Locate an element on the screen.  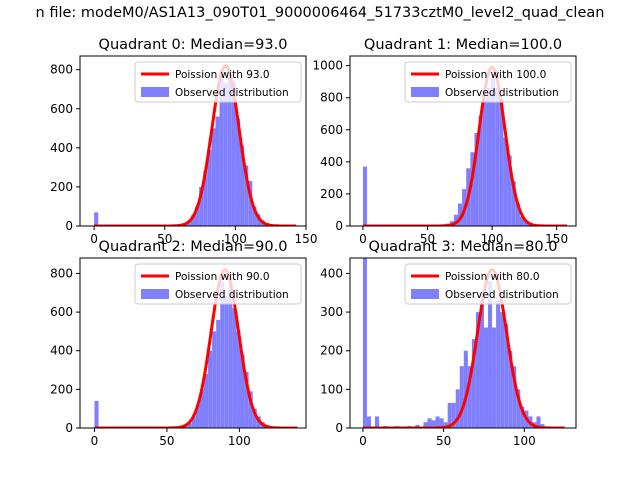
quadrant-1-legend-poisson-label: Poission with 100.0 is located at coordinates (495, 75).